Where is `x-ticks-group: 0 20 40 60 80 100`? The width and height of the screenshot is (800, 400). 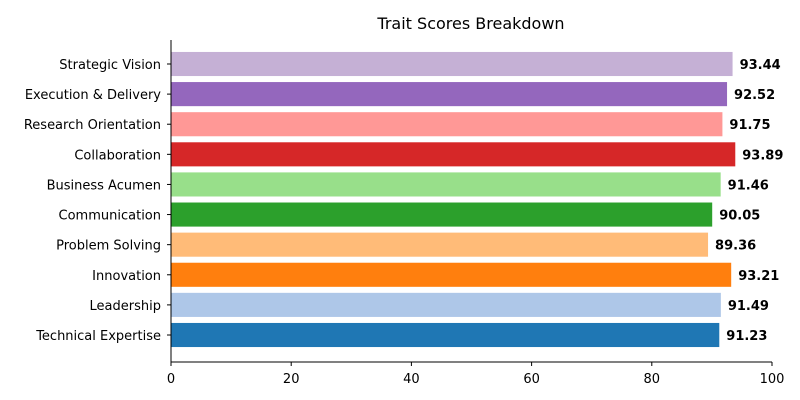 x-ticks-group: 0 20 40 60 80 100 is located at coordinates (476, 374).